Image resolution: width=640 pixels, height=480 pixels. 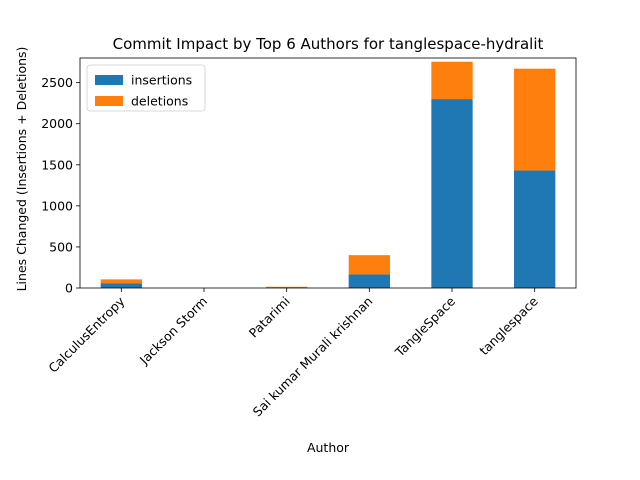 I want to click on legend-label-insertions: insertions, so click(x=161, y=80).